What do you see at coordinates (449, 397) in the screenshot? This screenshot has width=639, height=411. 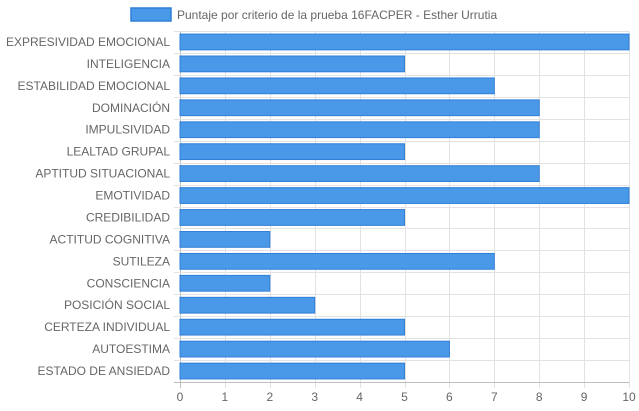 I see `x-tick-label: 6` at bounding box center [449, 397].